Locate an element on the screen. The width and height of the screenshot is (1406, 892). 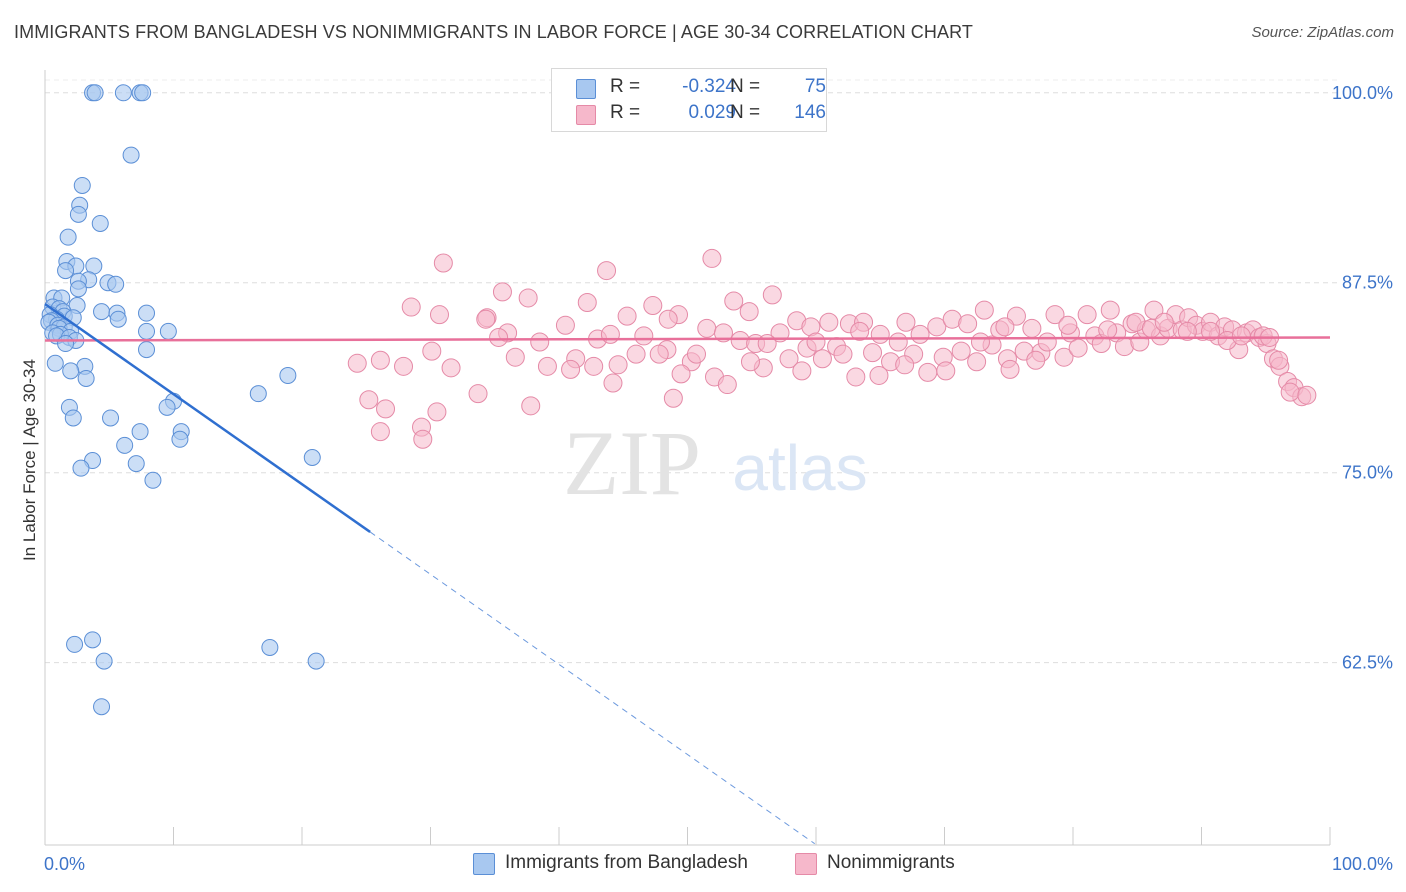
watermark-zip: ZIP is located at coordinates (632, 463).